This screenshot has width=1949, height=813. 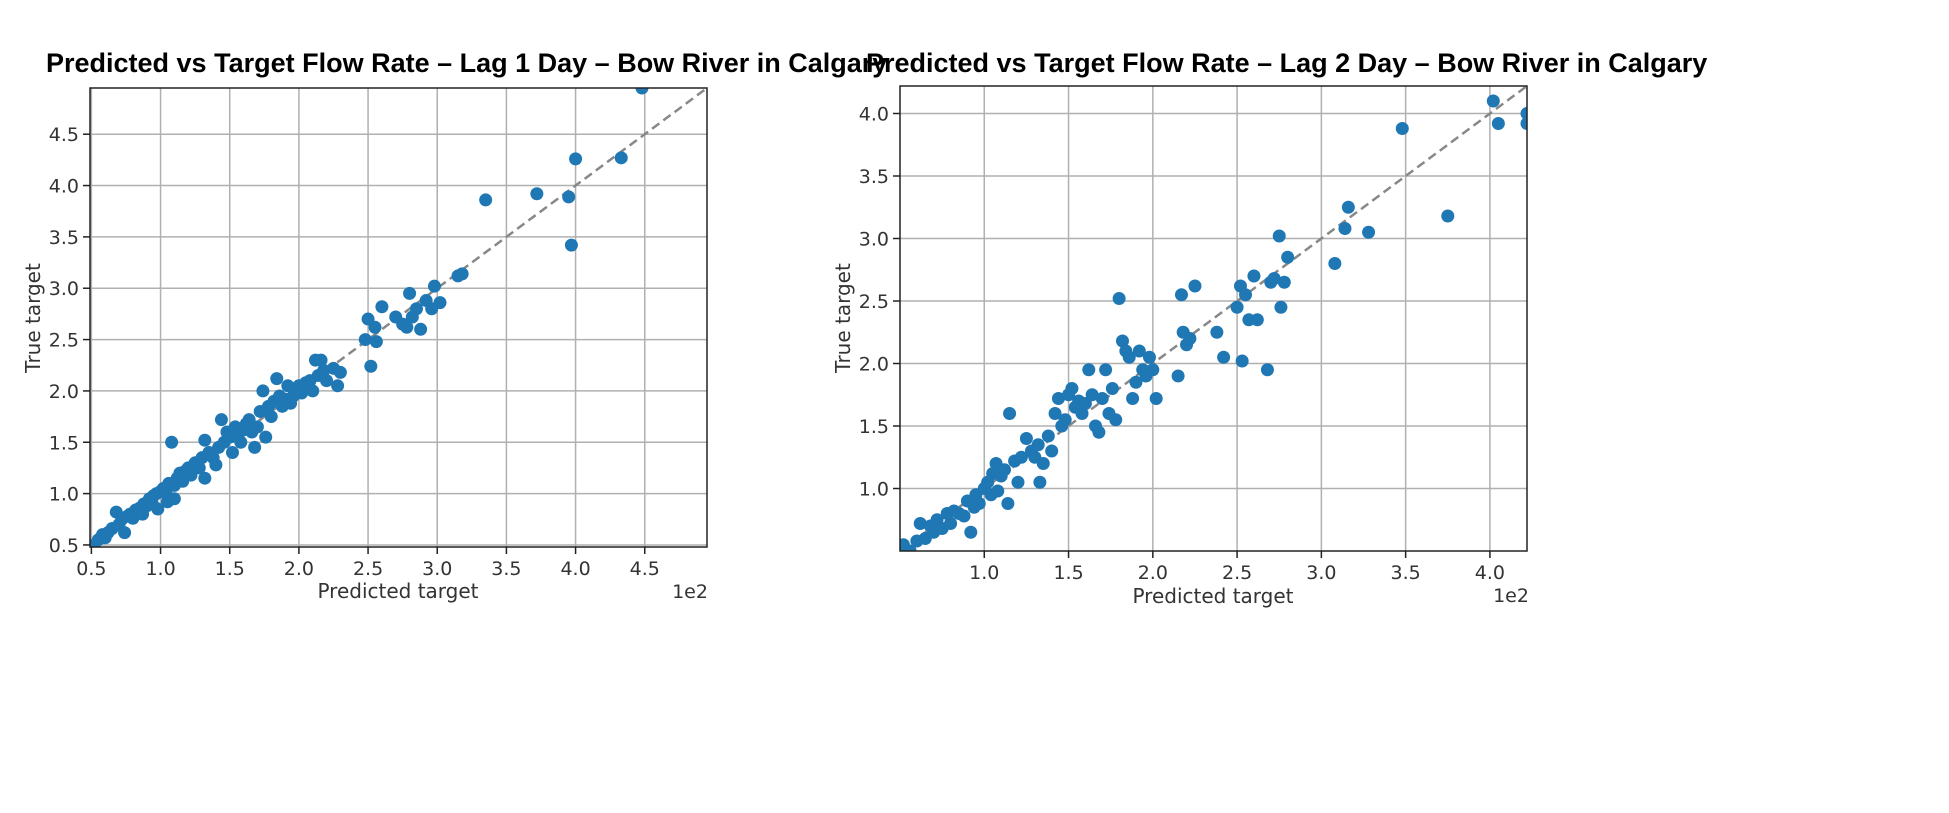 I want to click on x-tick-label: 0.5, so click(x=91, y=569).